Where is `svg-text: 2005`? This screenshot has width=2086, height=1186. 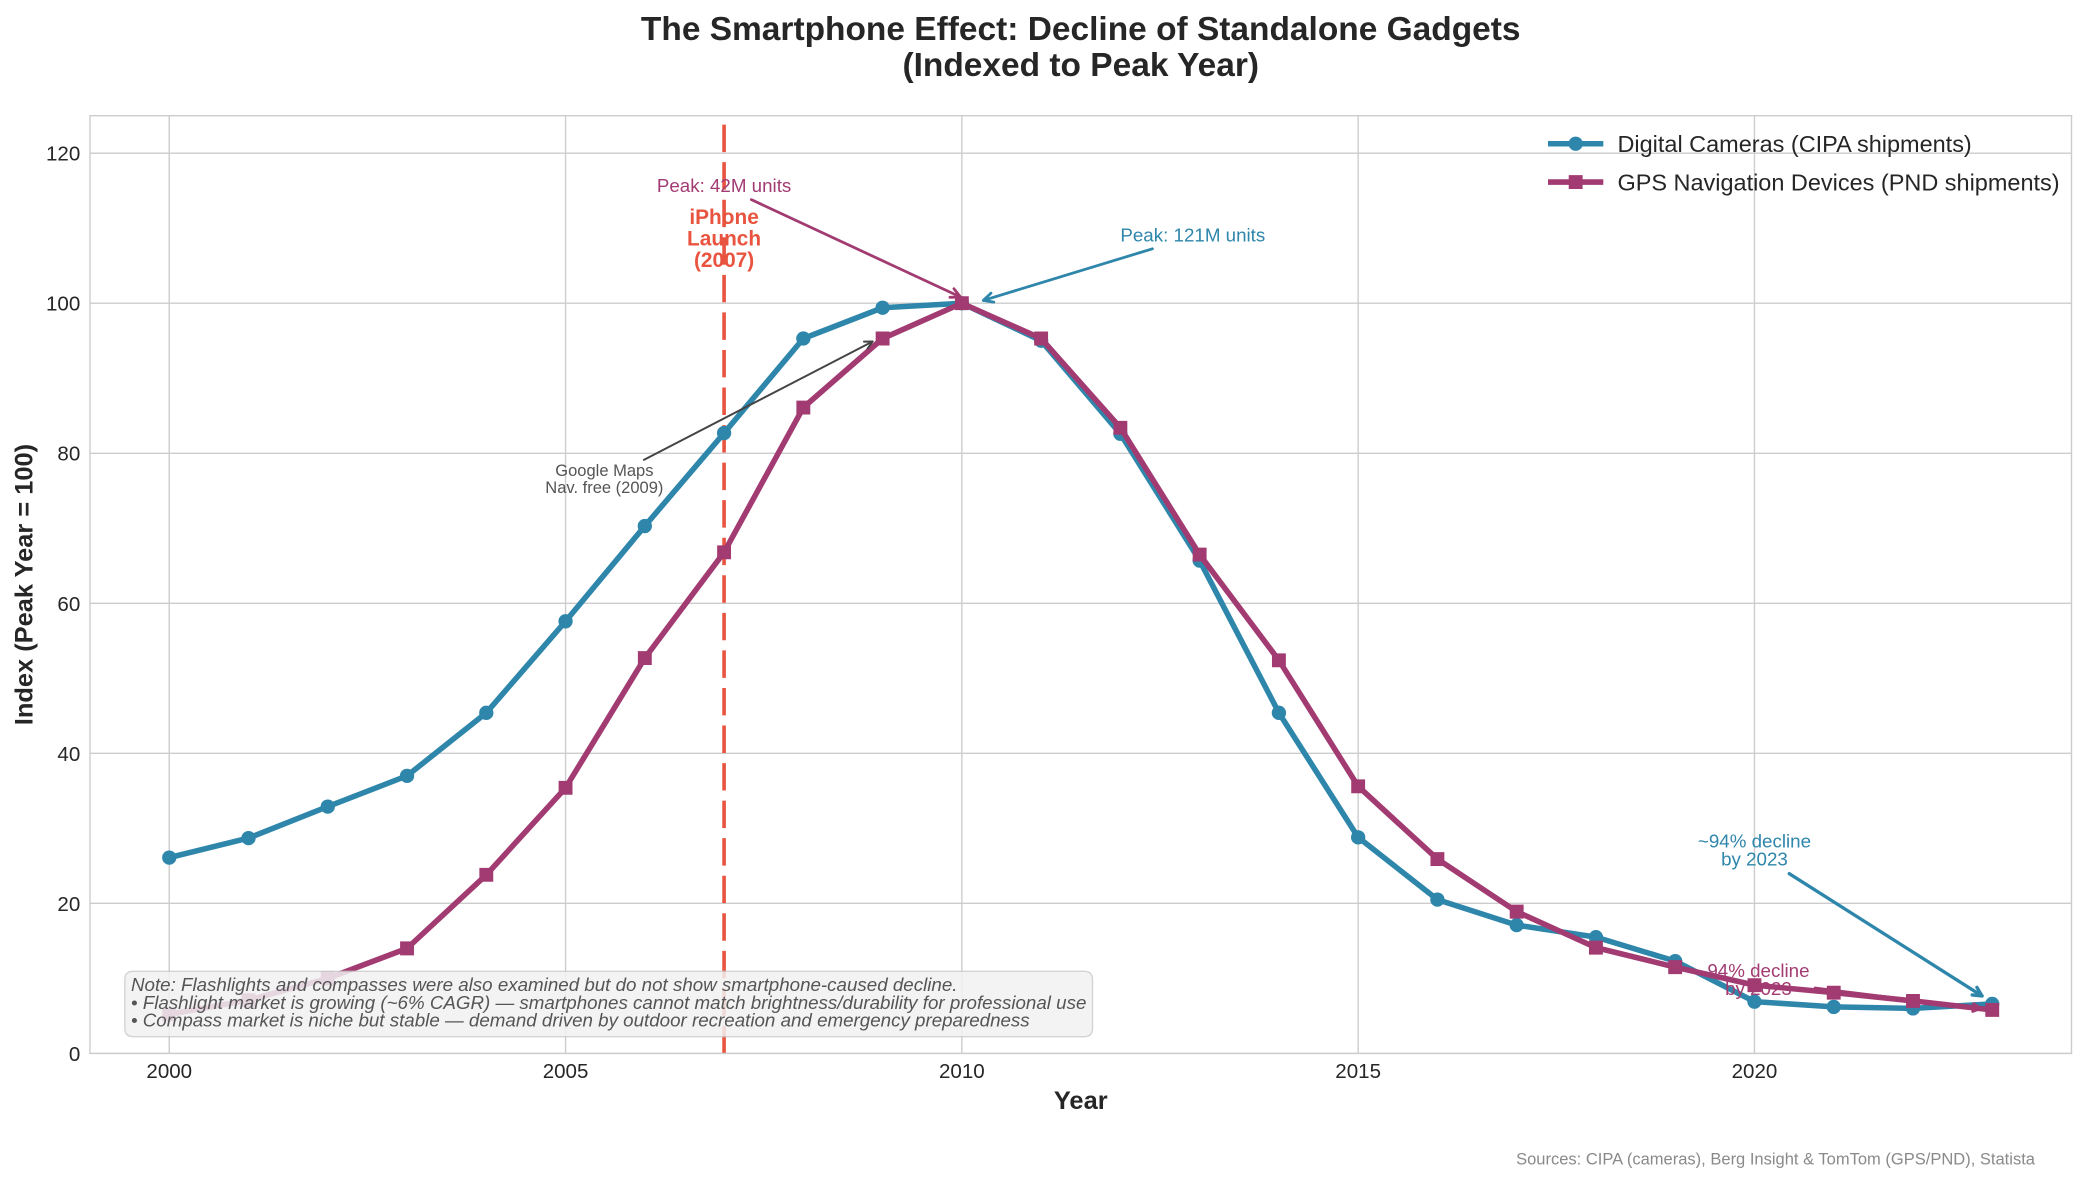 svg-text: 2005 is located at coordinates (566, 1071).